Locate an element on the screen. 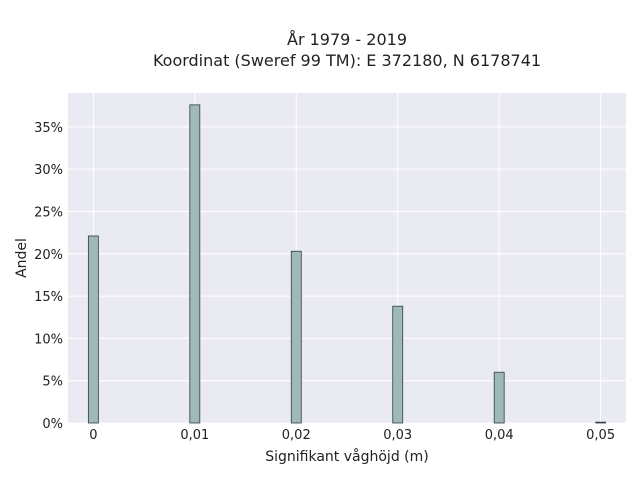  chart-title-line-1: År 1979 - 2019 is located at coordinates (347, 39).